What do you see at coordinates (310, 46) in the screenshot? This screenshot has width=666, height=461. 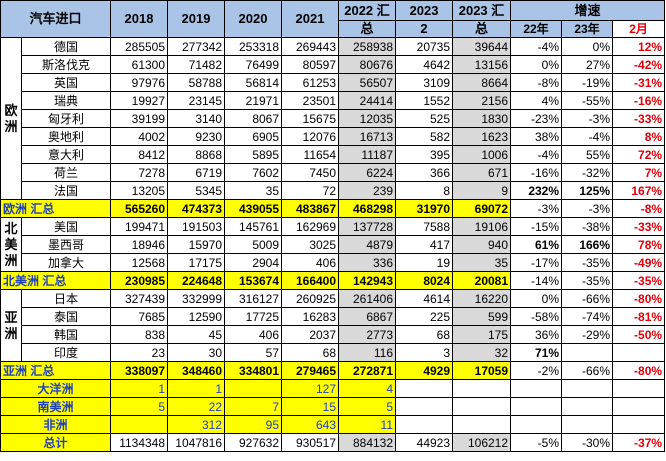 I see `value-cell: 269443` at bounding box center [310, 46].